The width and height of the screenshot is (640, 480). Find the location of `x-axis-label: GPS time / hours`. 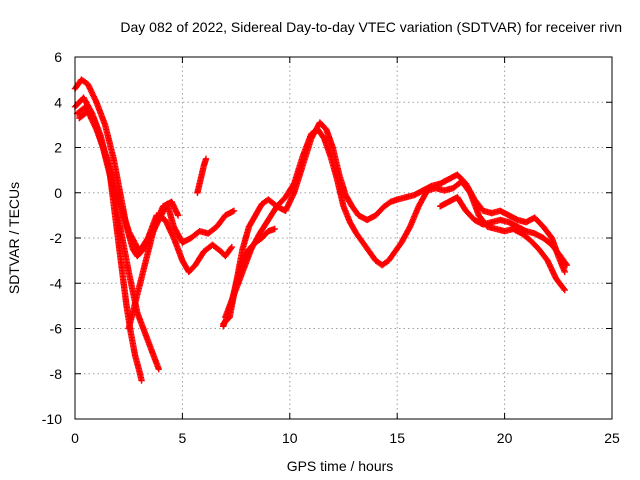

x-axis-label: GPS time / hours is located at coordinates (340, 466).